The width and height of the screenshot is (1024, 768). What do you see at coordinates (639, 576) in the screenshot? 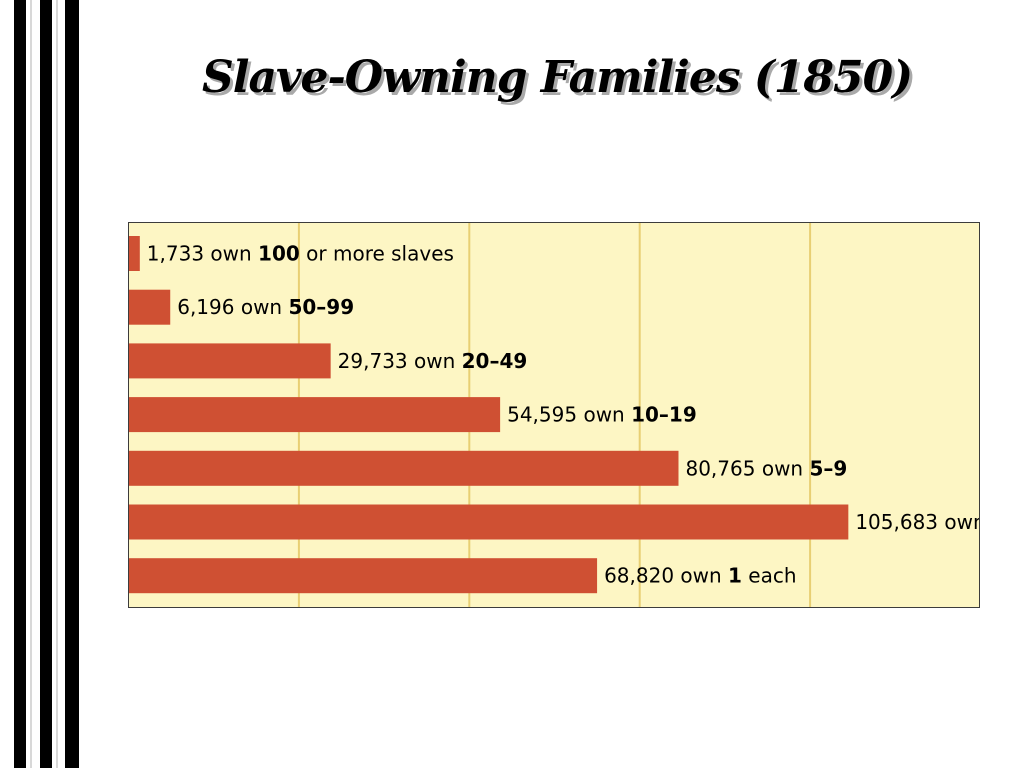
I see `bar-label-count: 68,820` at bounding box center [639, 576].